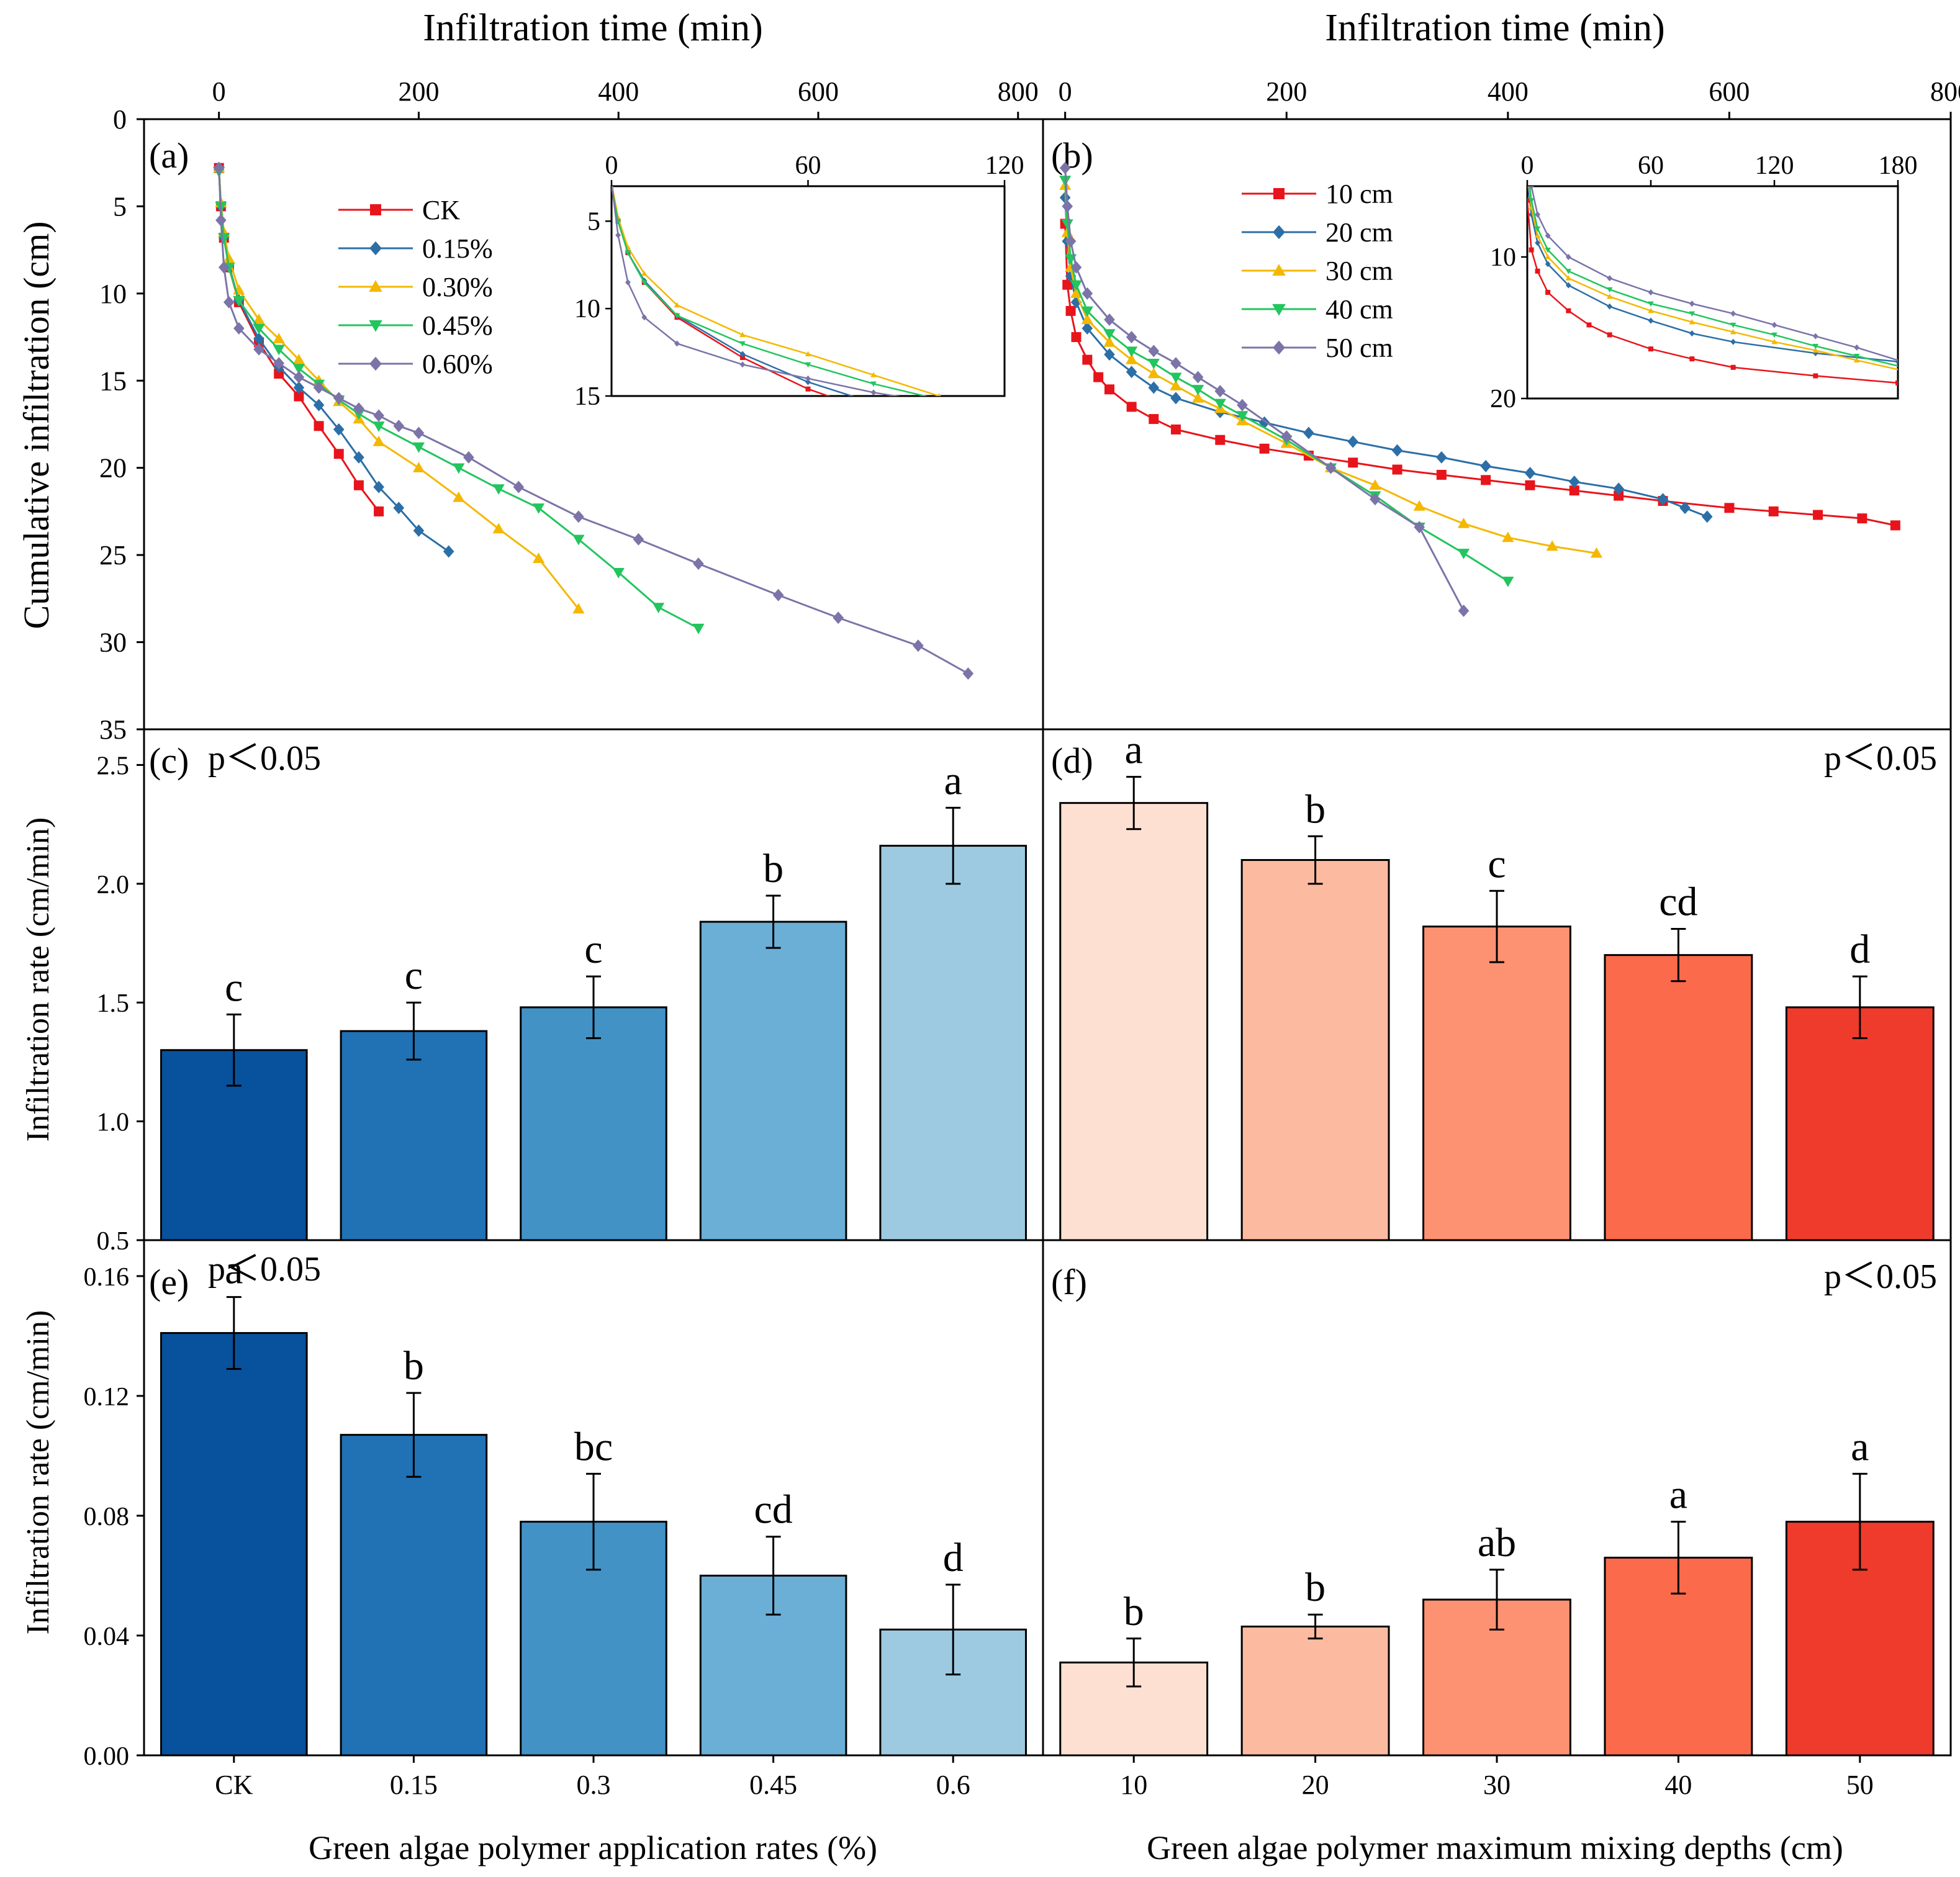 The image size is (1960, 1877). What do you see at coordinates (113, 1123) in the screenshot?
I see `y-tick-label-c: 1.0` at bounding box center [113, 1123].